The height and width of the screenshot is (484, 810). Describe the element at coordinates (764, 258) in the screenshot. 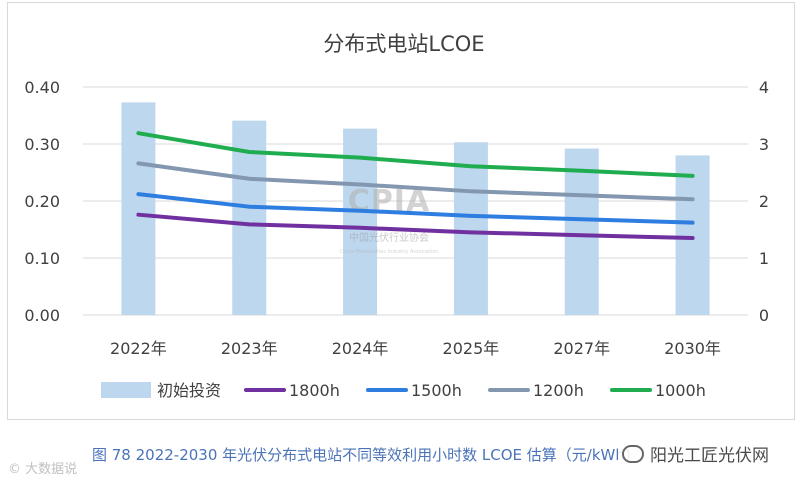

I see `right-tick-label: 1` at that location.